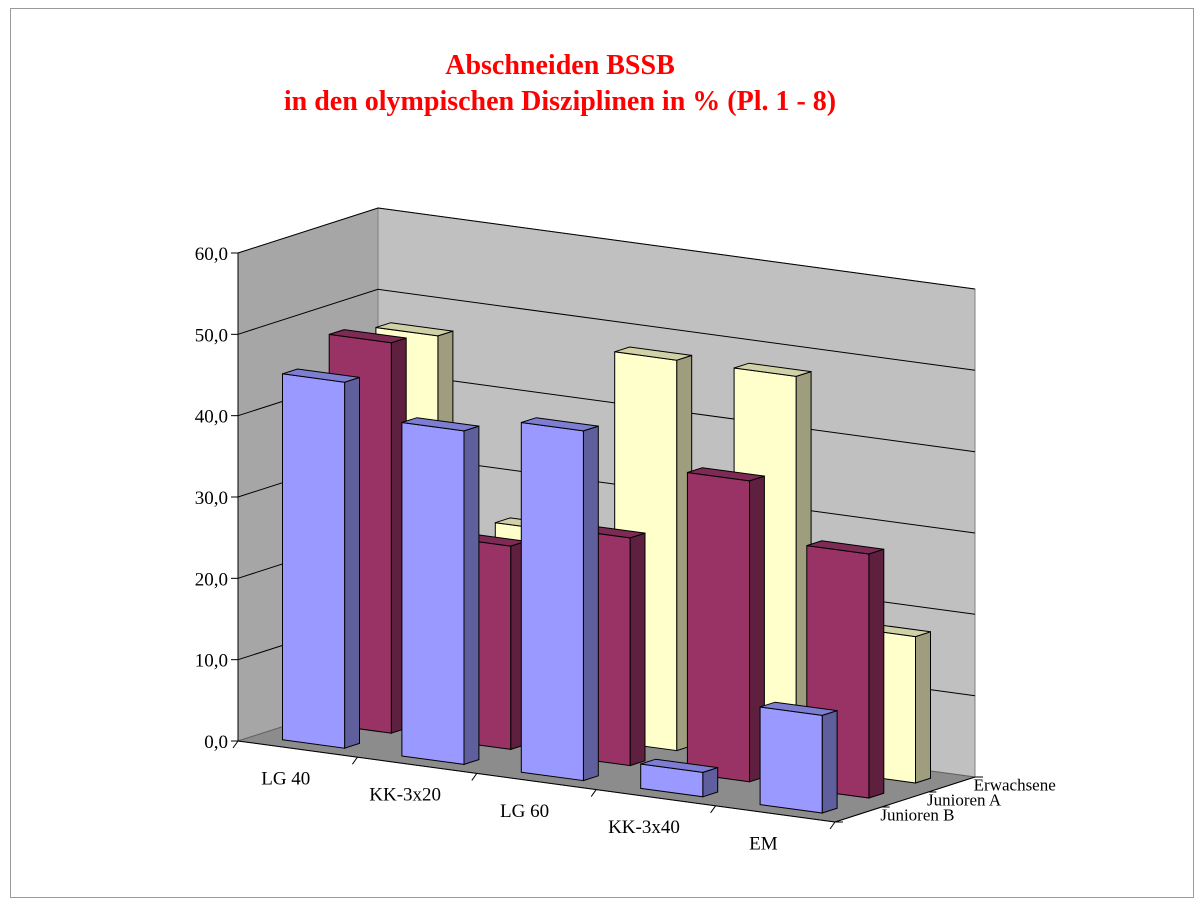 Image resolution: width=1200 pixels, height=905 pixels. I want to click on bar-junioren-a-em-top, so click(845, 547).